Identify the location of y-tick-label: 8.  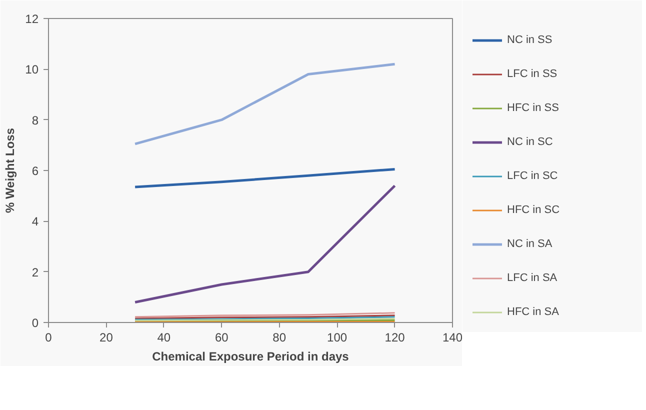
(35, 120).